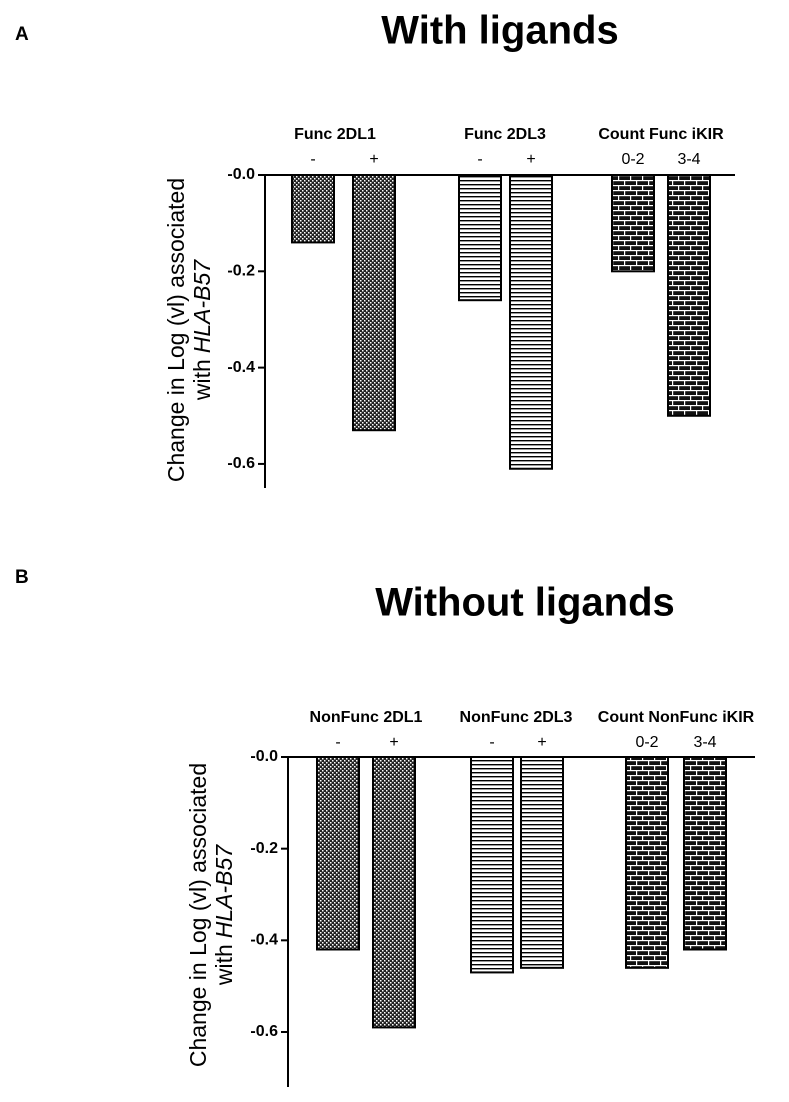  I want to click on group-label: Count Func iKIR, so click(661, 134).